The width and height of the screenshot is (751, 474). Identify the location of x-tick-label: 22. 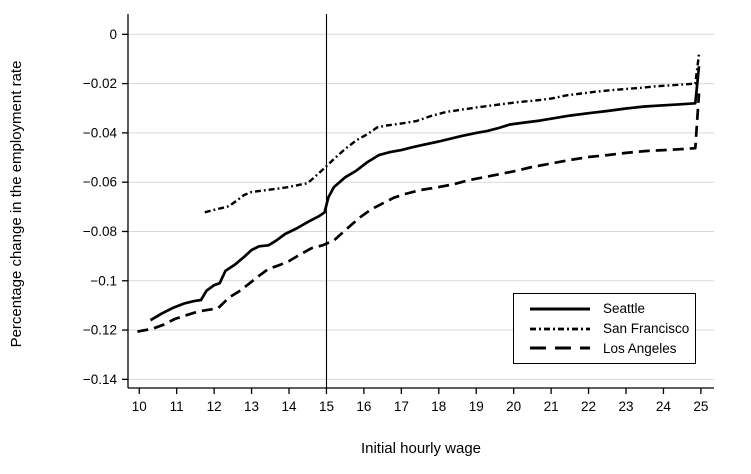
(588, 406).